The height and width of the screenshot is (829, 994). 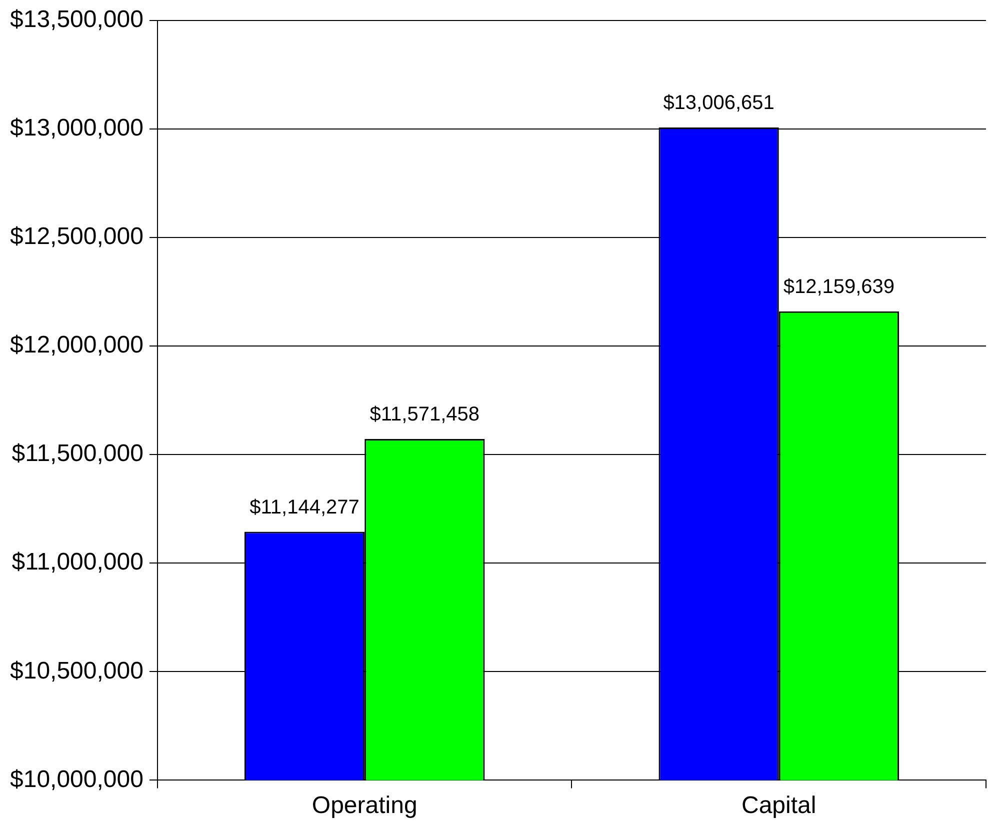 I want to click on data-label: $11,144,277, so click(x=305, y=507).